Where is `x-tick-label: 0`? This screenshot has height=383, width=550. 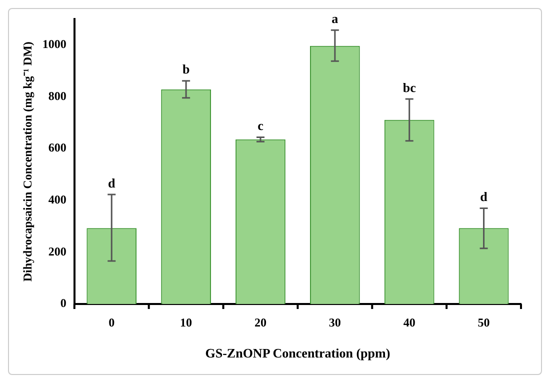
x-tick-label: 0 is located at coordinates (111, 322).